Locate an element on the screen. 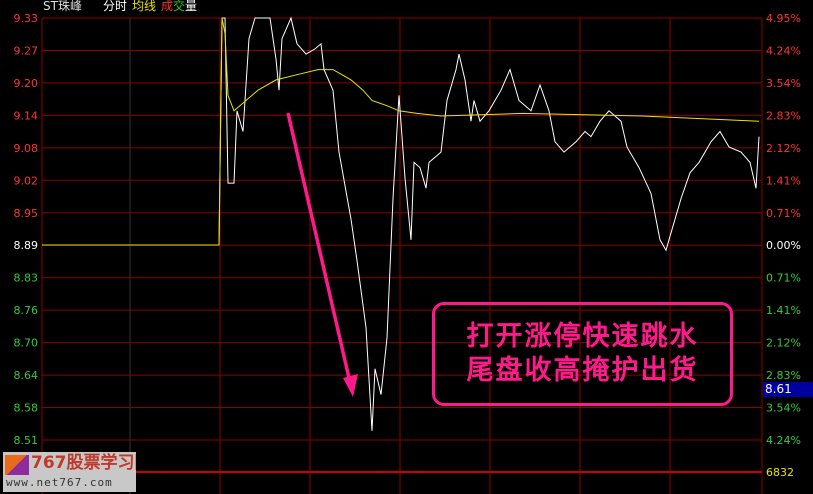 This screenshot has width=813, height=494. tab-volume-part: 量 is located at coordinates (191, 6).